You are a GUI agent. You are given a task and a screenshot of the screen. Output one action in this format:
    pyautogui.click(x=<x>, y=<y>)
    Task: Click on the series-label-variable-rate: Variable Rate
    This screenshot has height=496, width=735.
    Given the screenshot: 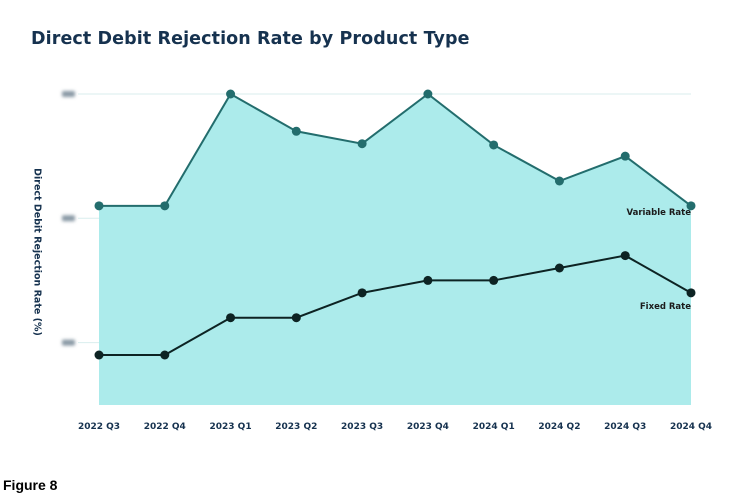 What is the action you would take?
    pyautogui.click(x=658, y=213)
    